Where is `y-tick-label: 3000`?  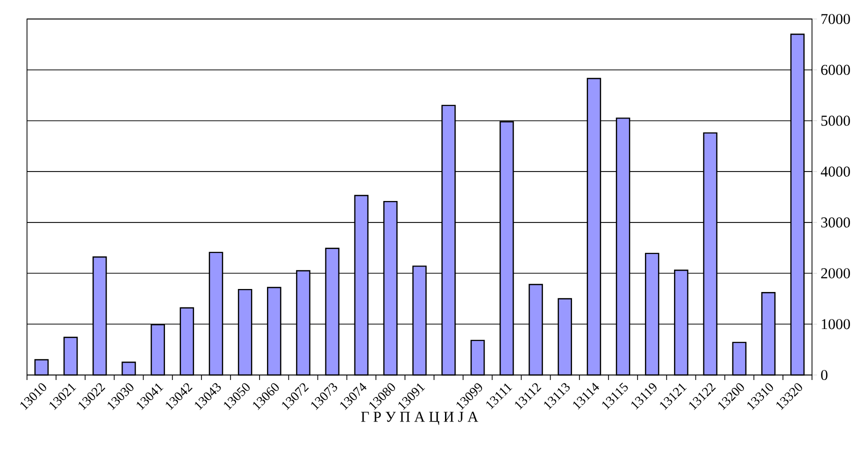
y-tick-label: 3000 is located at coordinates (835, 222).